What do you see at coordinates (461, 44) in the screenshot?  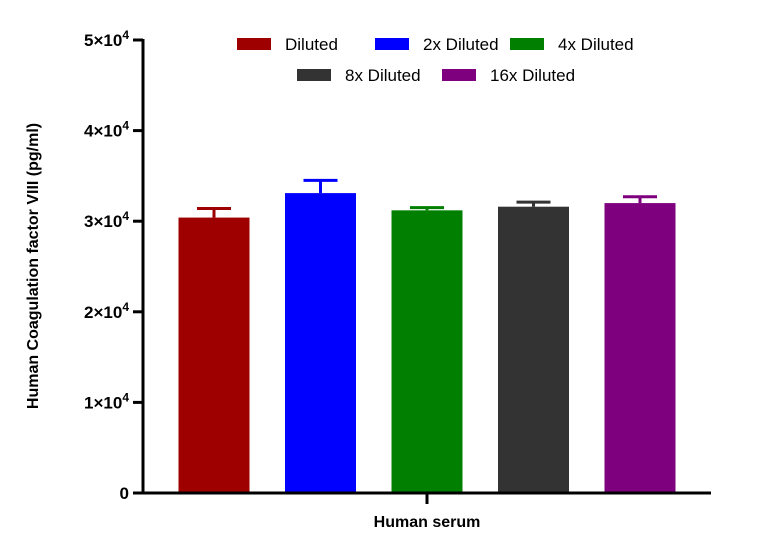 I see `legend-label: 2x Diluted` at bounding box center [461, 44].